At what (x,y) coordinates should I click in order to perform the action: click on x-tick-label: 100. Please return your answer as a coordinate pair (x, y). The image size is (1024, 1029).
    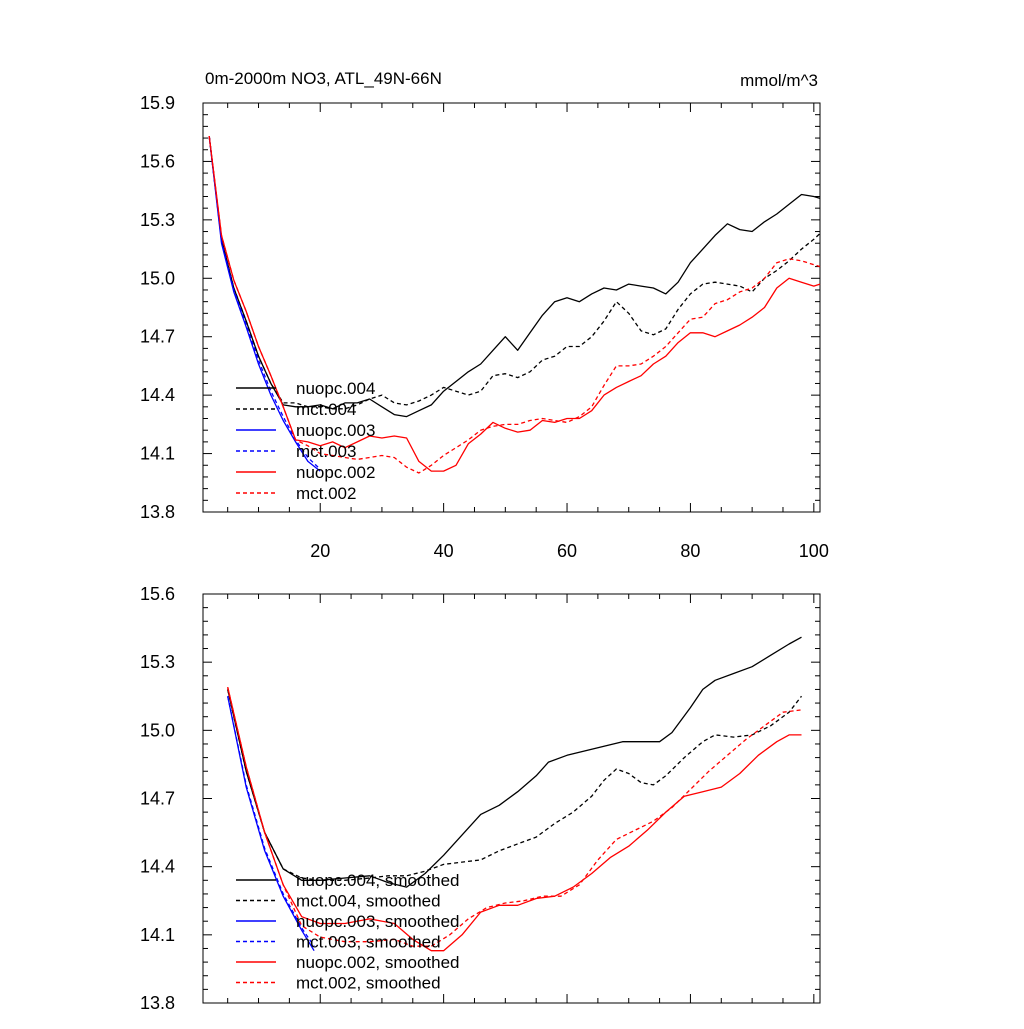
    Looking at the image, I should click on (814, 551).